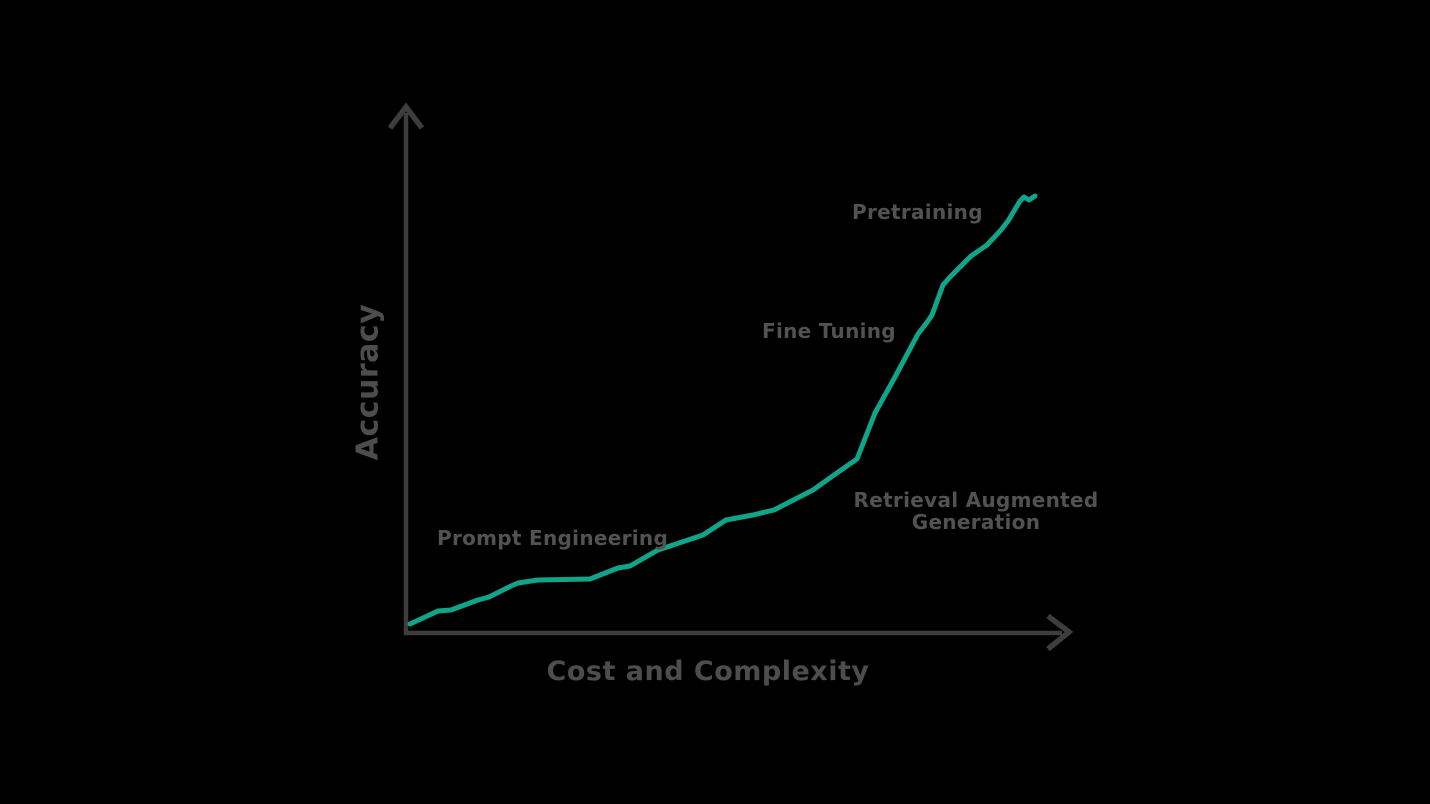  Describe the element at coordinates (406, 368) in the screenshot. I see `y-axis` at that location.